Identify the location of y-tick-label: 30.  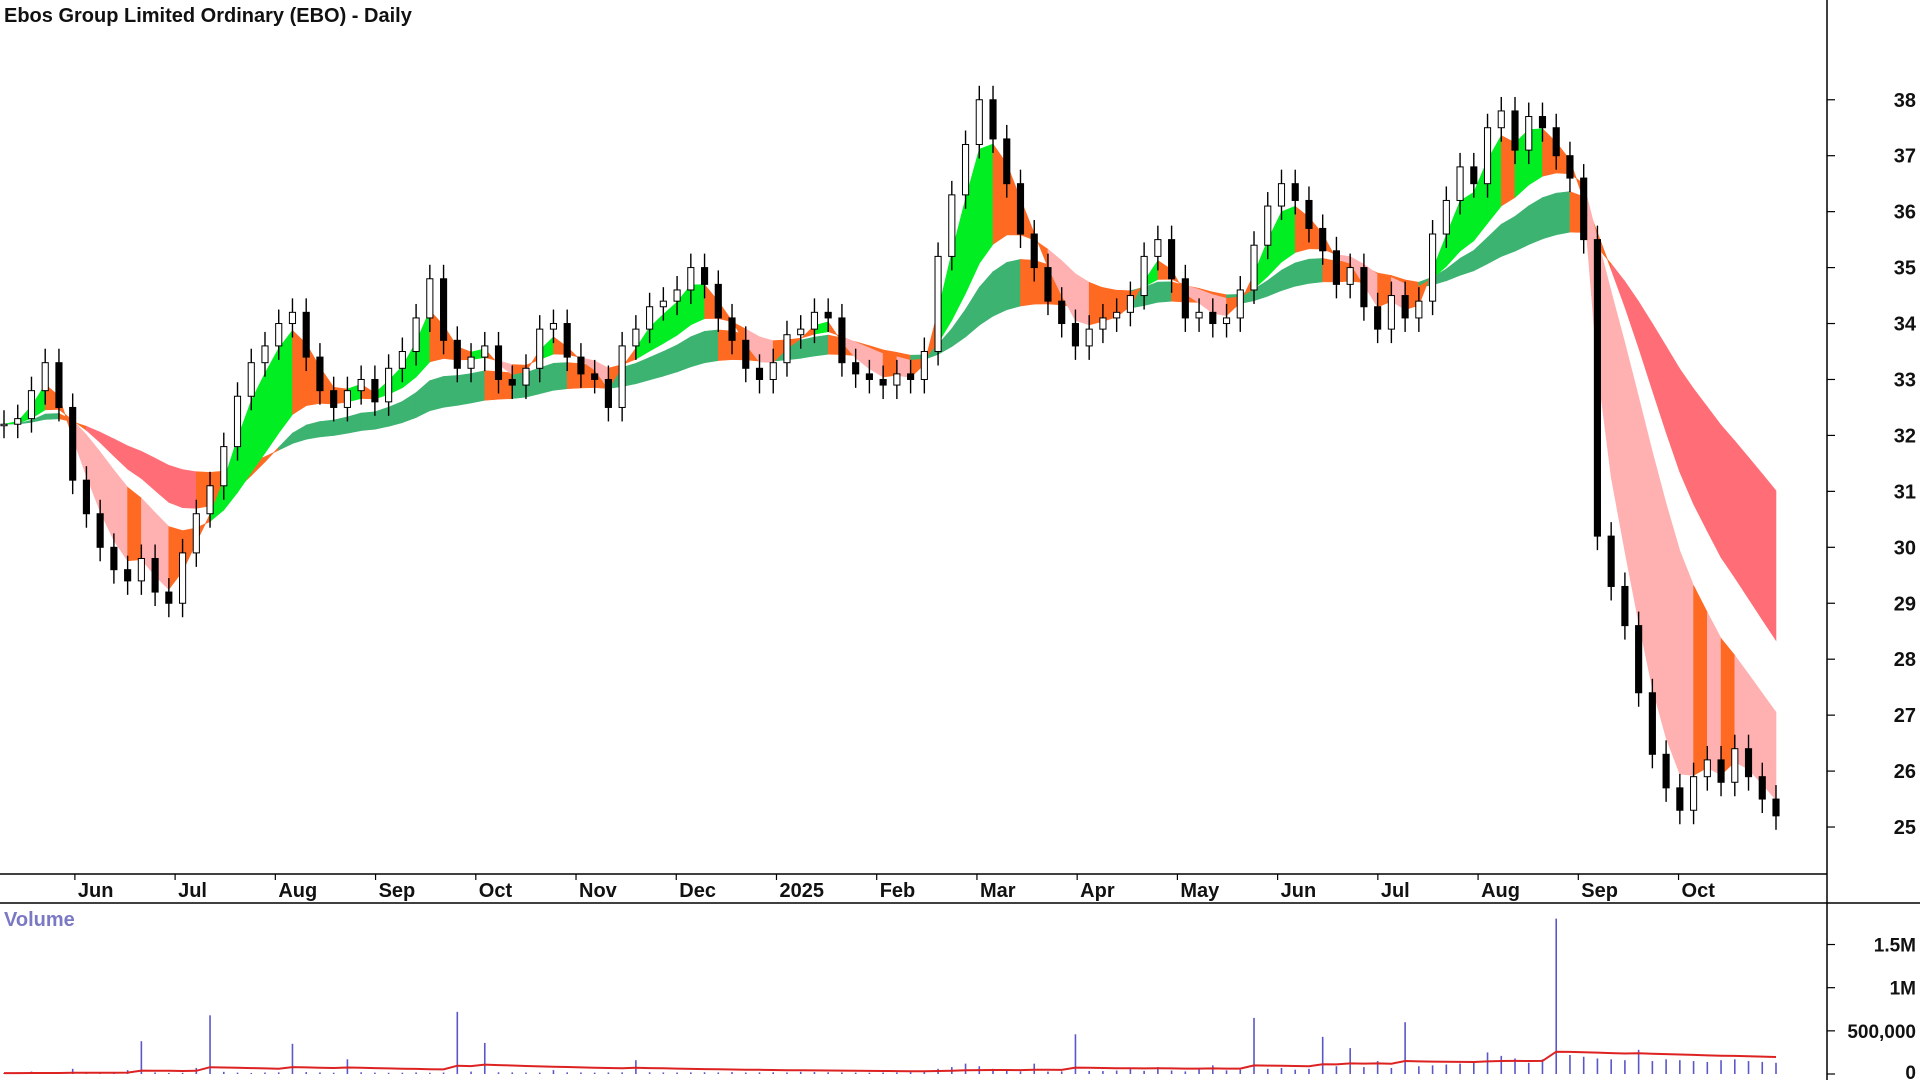
(1905, 548).